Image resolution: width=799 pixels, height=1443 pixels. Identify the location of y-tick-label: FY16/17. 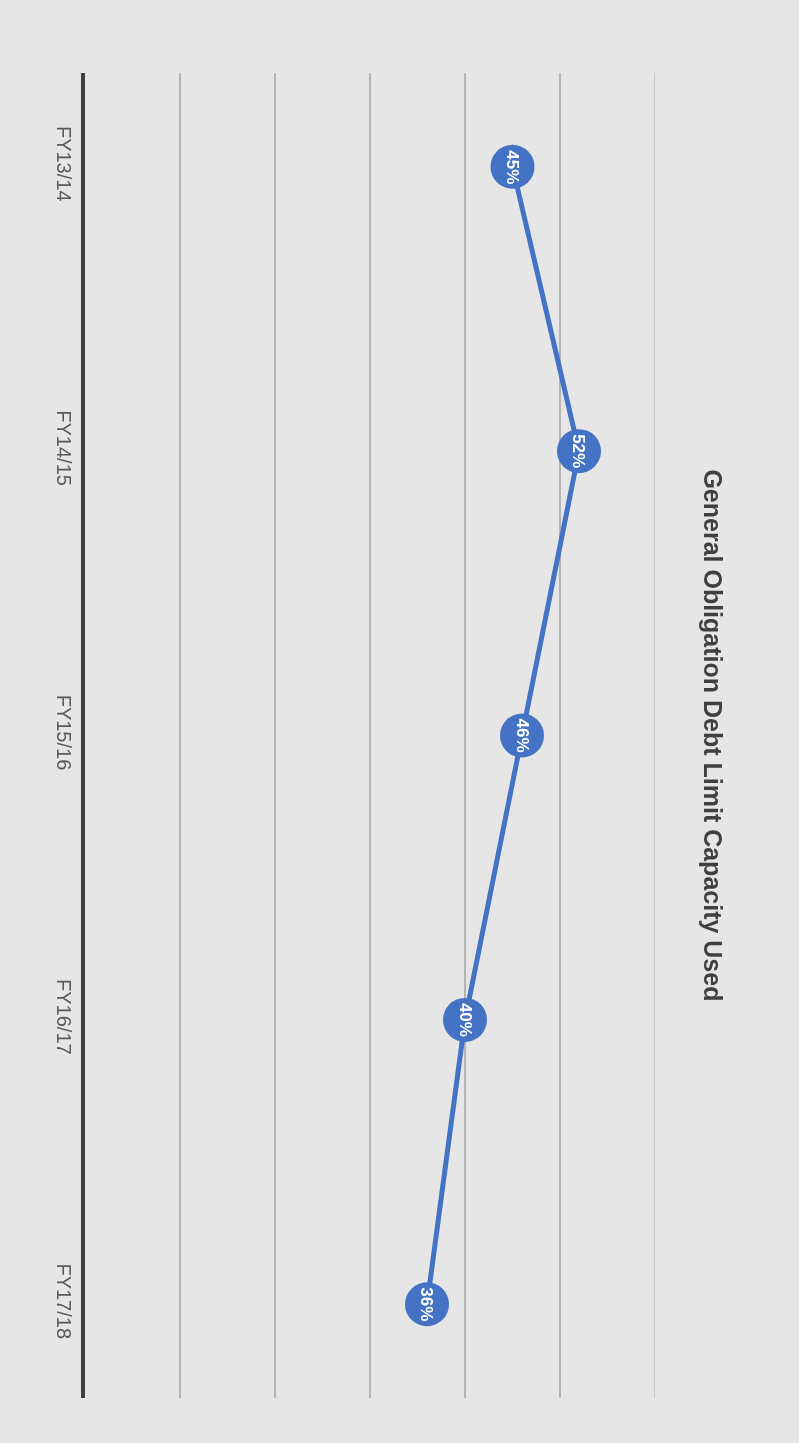
(64, 1017).